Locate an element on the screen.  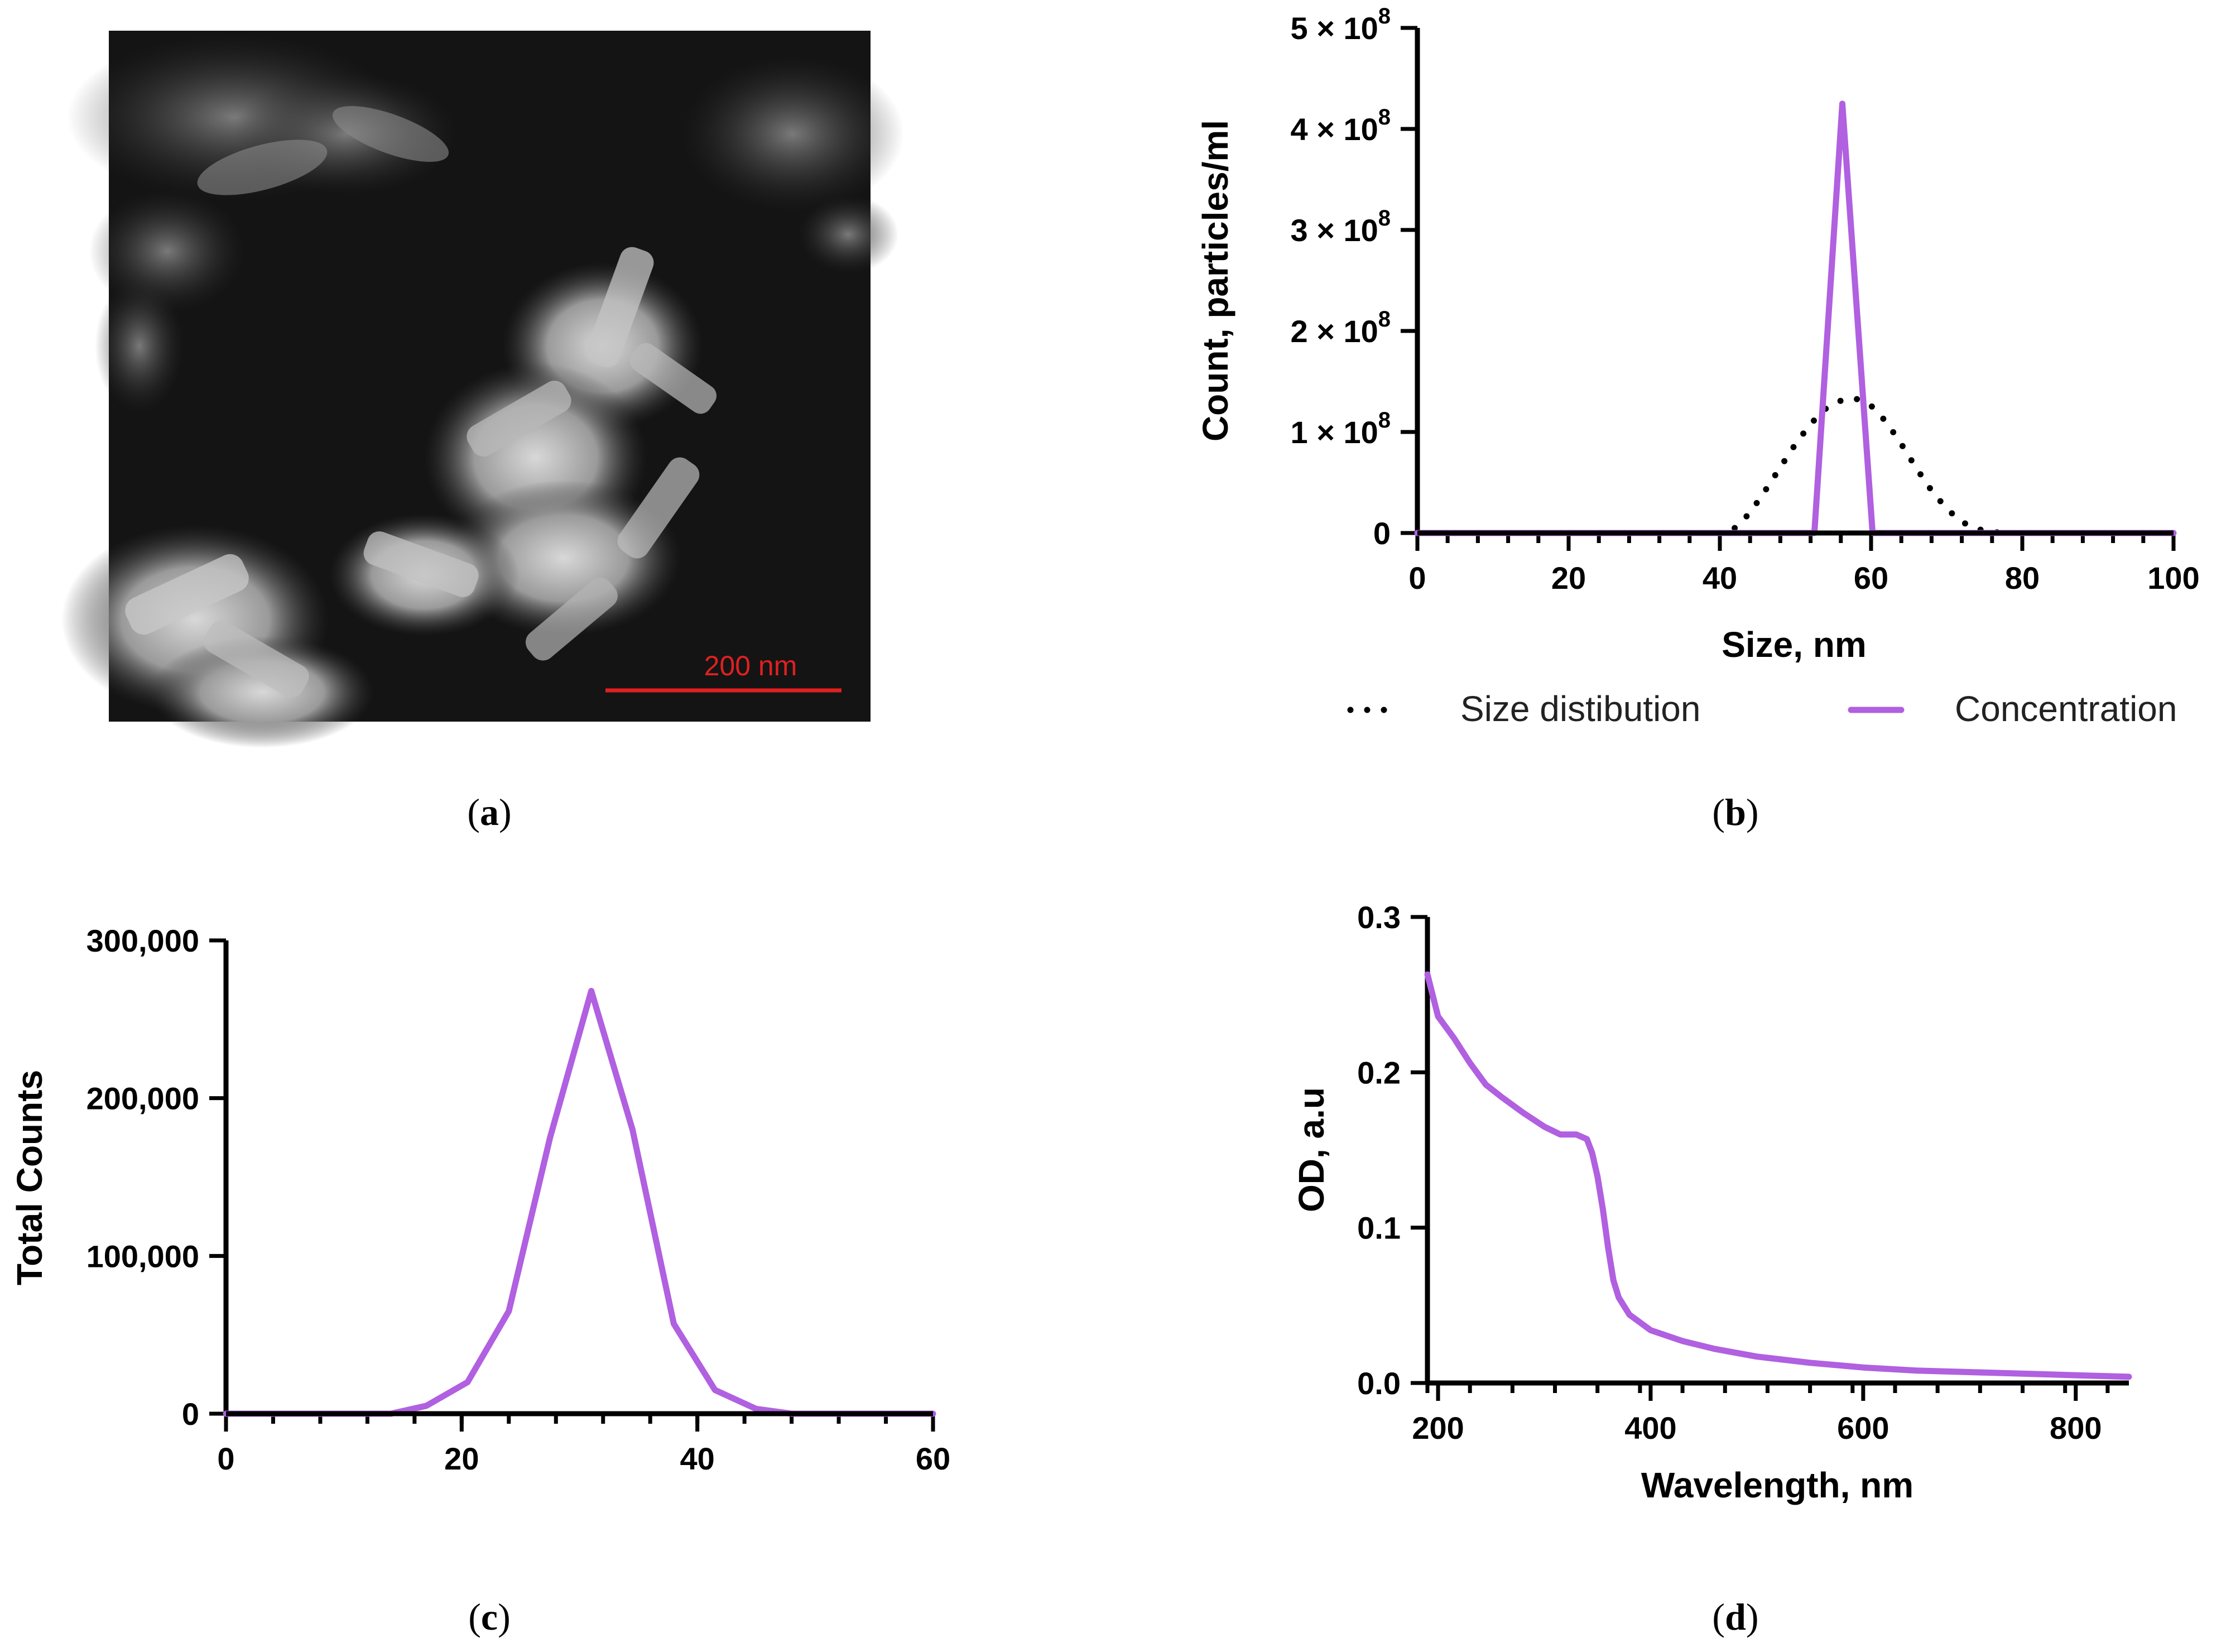
panel-a-caption: (a) is located at coordinates (489, 812).